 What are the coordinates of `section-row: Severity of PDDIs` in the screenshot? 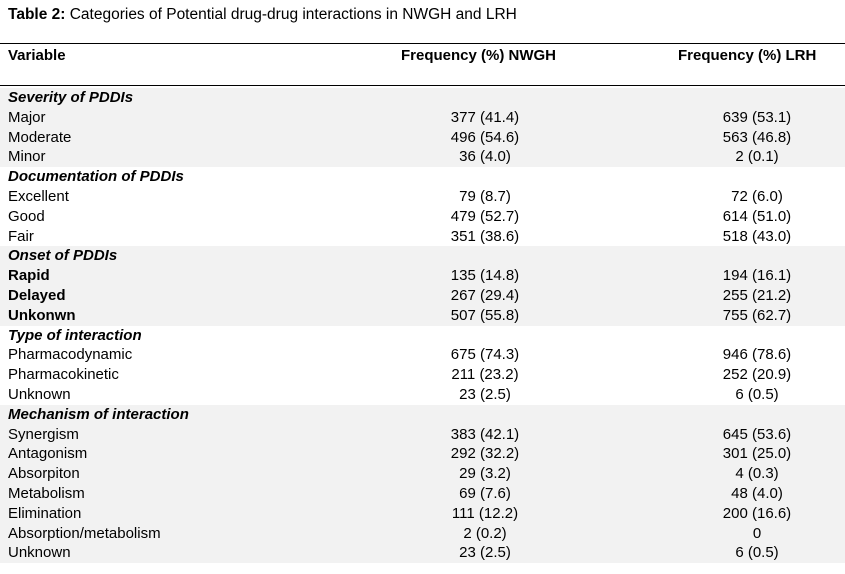 It's located at (422, 98).